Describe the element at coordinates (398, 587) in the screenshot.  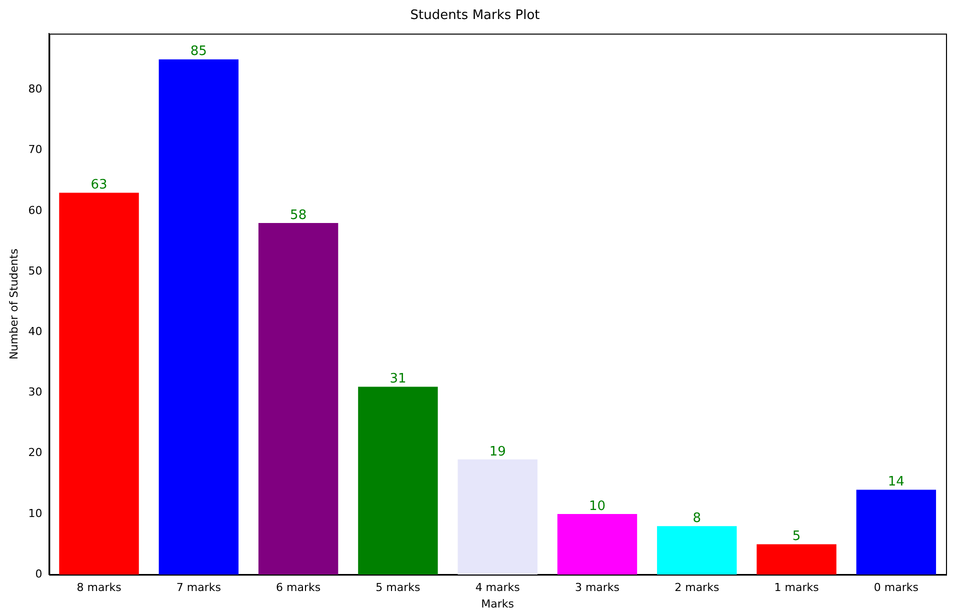
I see `x-tick-label: 5 marks` at that location.